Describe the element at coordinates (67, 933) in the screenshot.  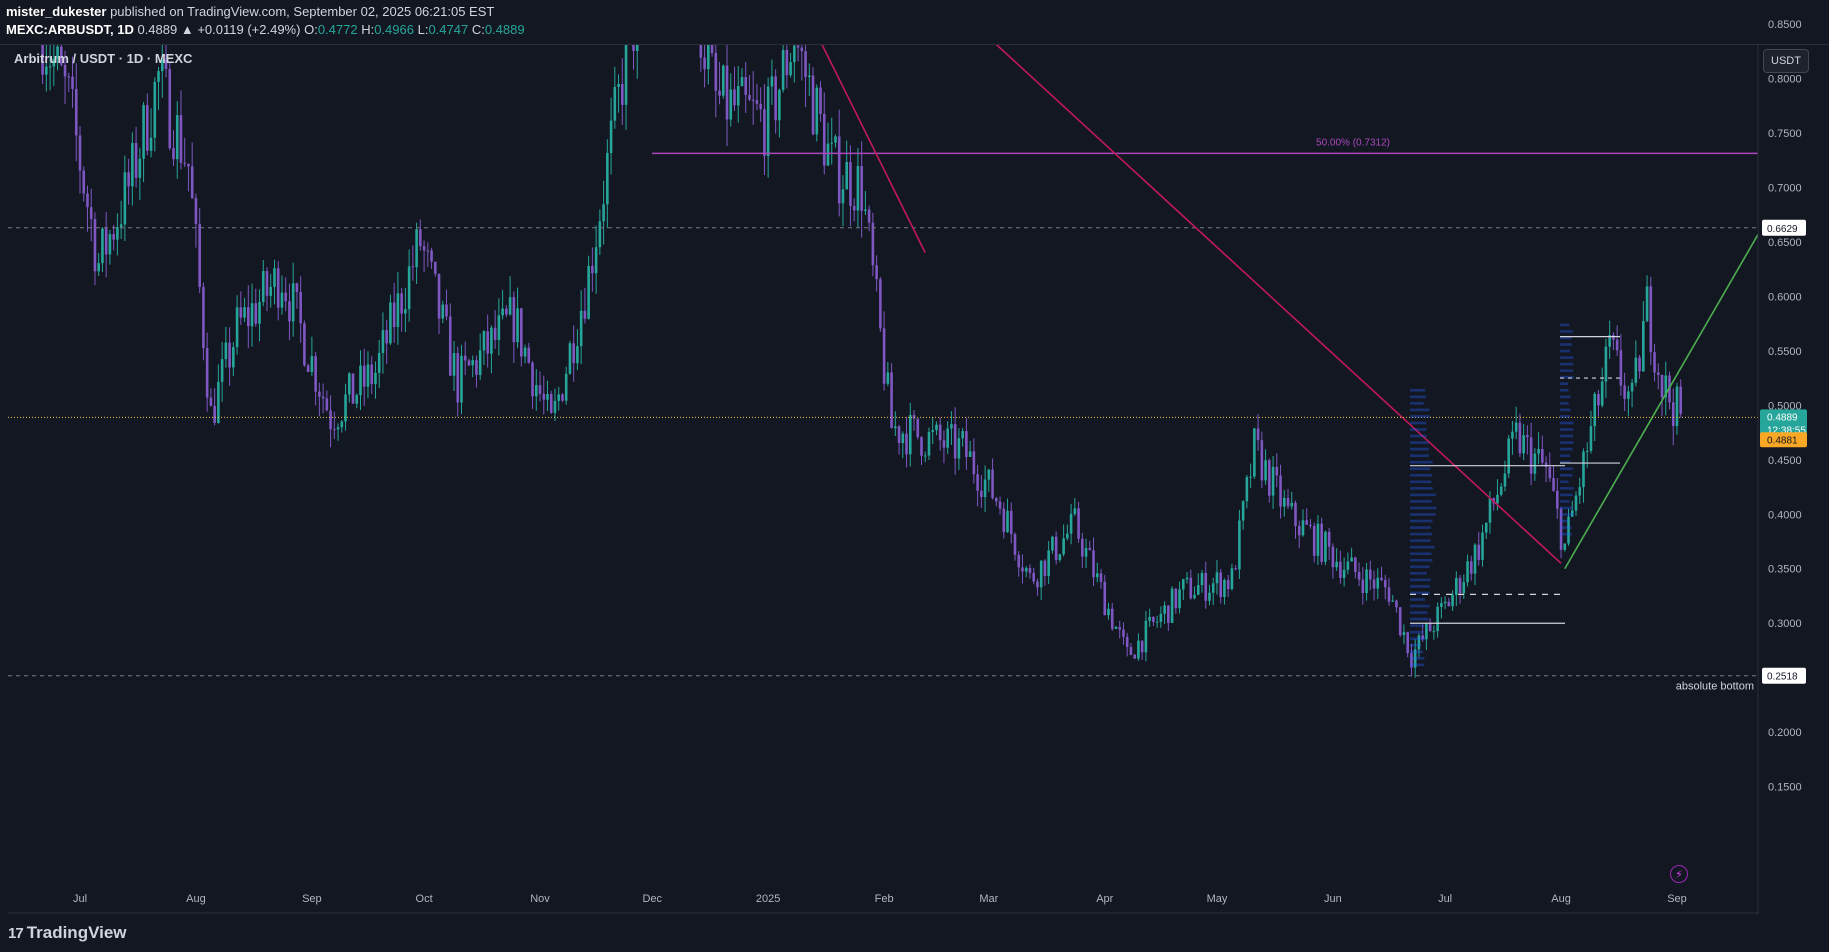
I see `tradingview-logo: 17 TradingView` at that location.